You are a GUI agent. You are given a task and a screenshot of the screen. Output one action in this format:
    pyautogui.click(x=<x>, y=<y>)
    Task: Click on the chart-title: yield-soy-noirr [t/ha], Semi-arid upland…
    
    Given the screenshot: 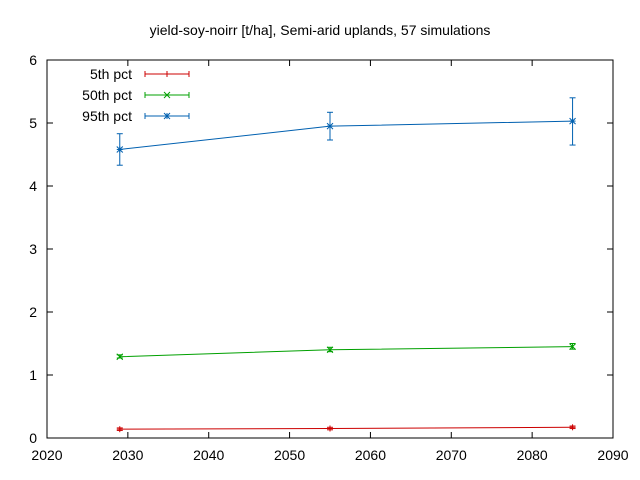 What is the action you would take?
    pyautogui.click(x=320, y=30)
    